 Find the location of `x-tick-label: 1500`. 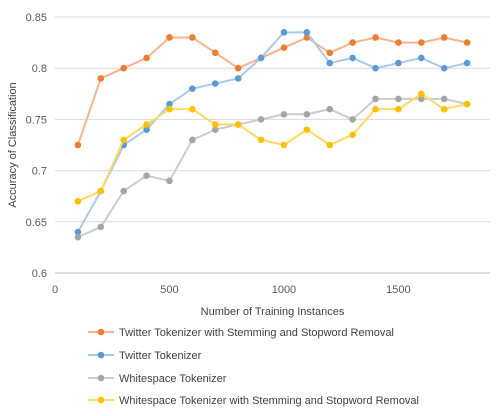

x-tick-label: 1500 is located at coordinates (398, 290).